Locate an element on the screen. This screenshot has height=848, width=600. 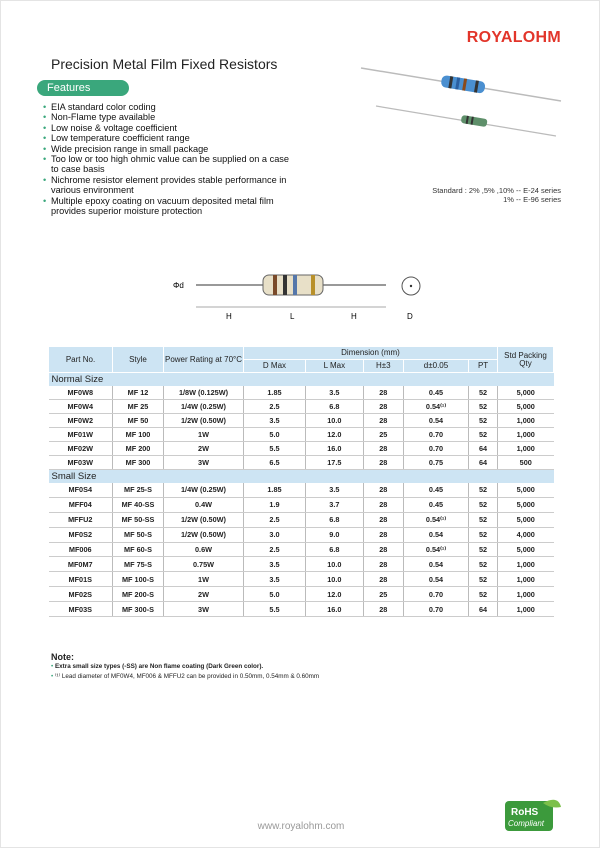
table-cell: 1/8W (0.125W) is located at coordinates (203, 392).